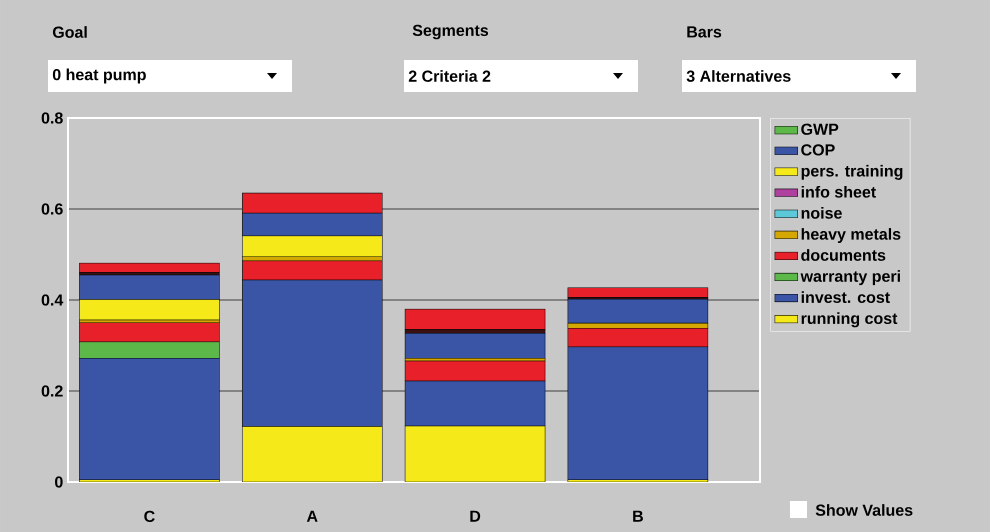  What do you see at coordinates (819, 129) in the screenshot?
I see `legend-label: GWP` at bounding box center [819, 129].